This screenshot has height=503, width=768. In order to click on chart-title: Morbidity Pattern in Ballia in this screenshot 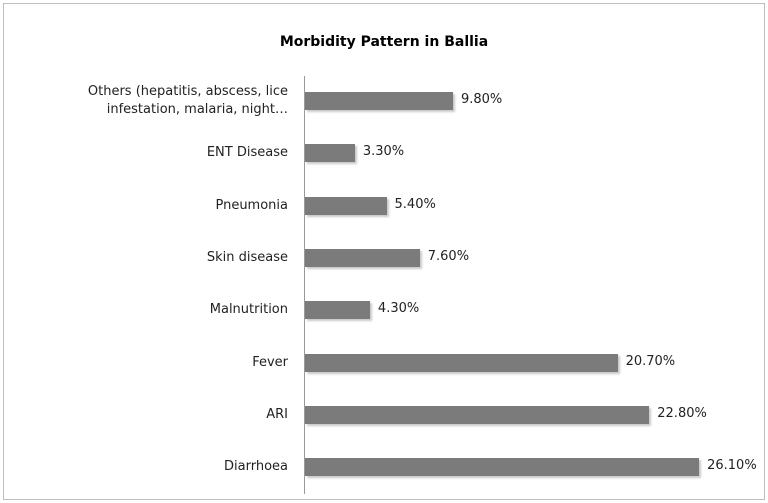, I will do `click(384, 42)`.